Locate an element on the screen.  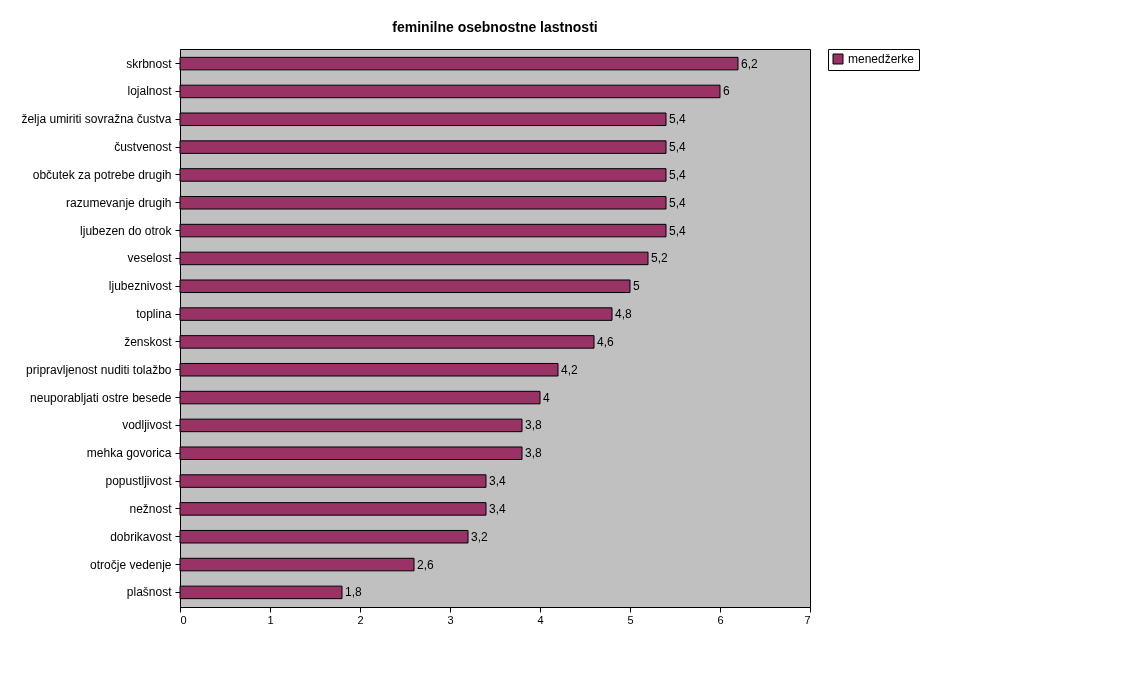
chart-title: feminilne osebnostne lastnosti is located at coordinates (495, 26).